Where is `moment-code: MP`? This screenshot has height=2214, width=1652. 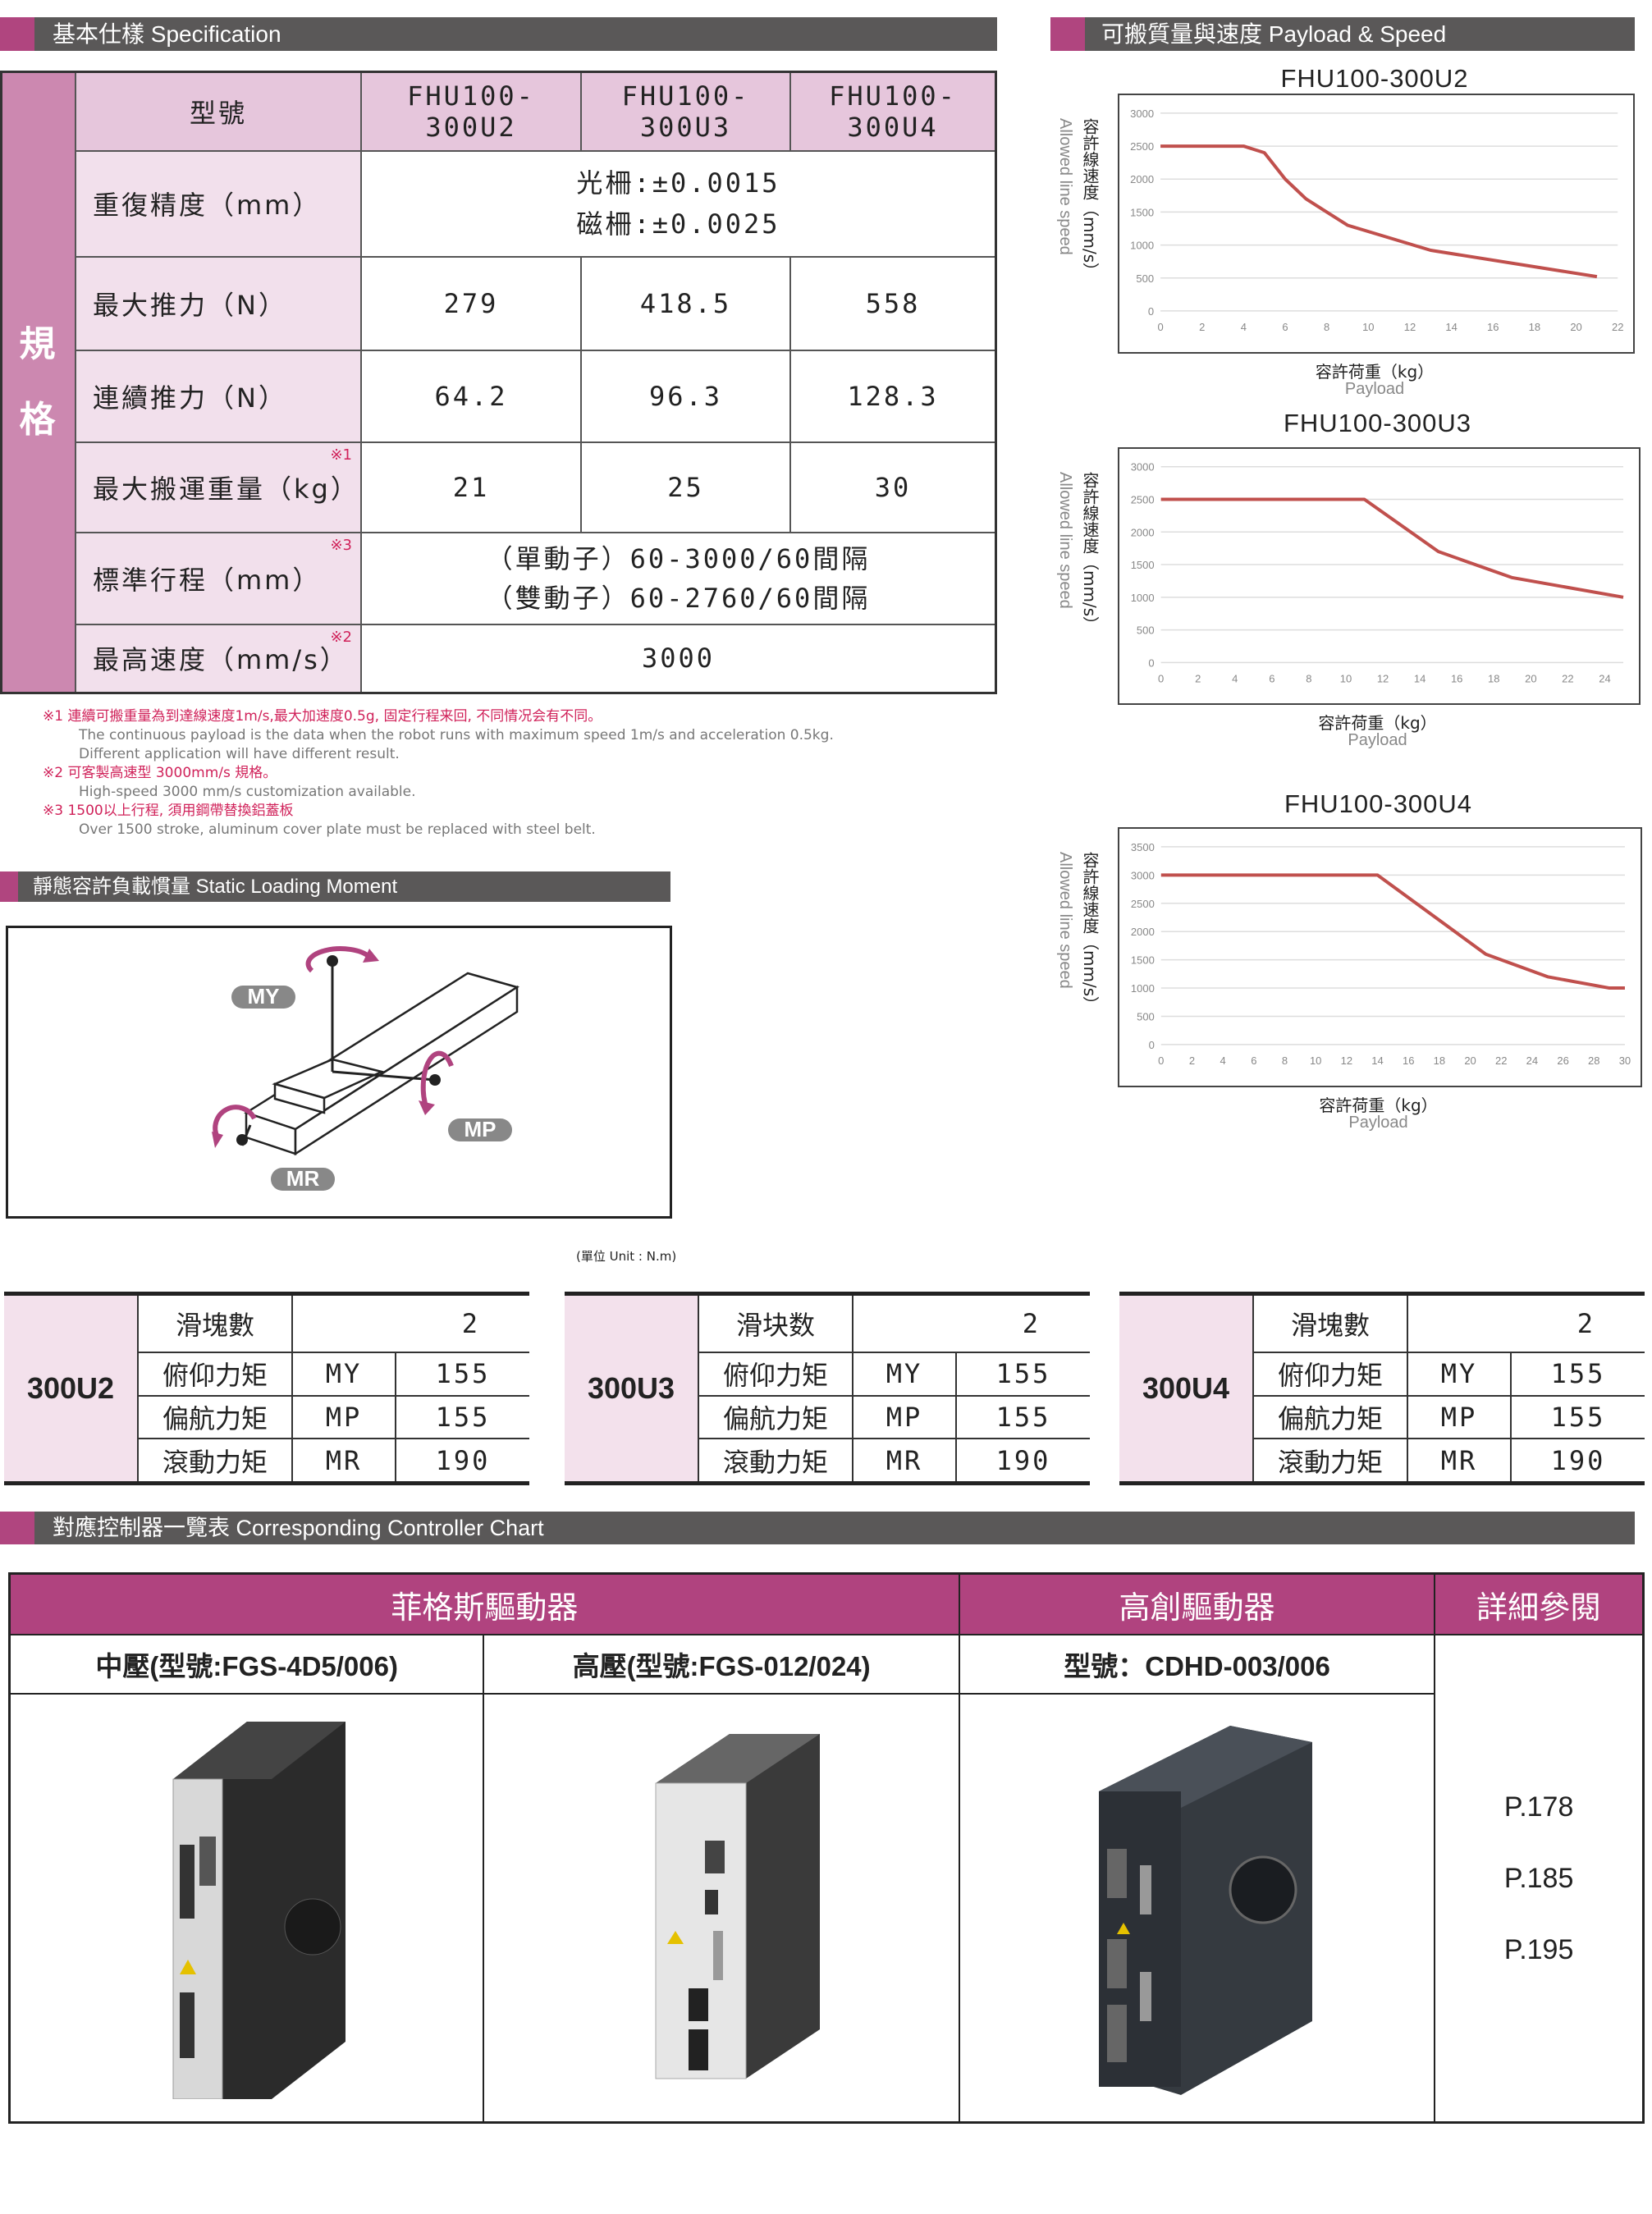 moment-code: MP is located at coordinates (343, 1417).